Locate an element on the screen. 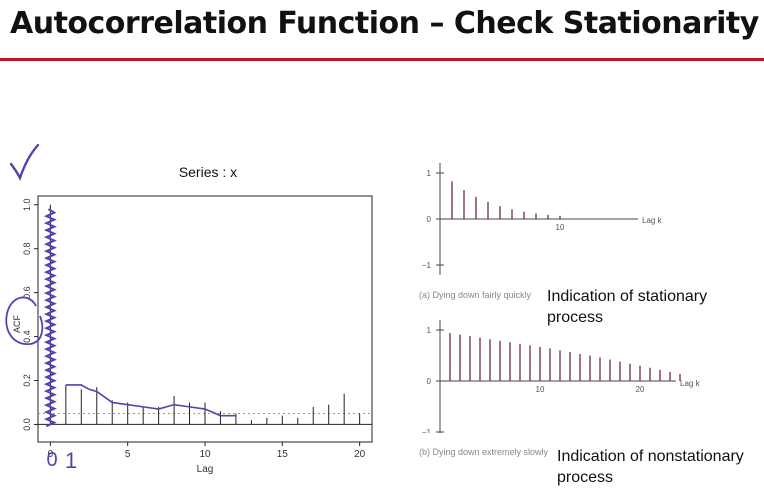  chart-b-xlabel: Lag k is located at coordinates (690, 383).